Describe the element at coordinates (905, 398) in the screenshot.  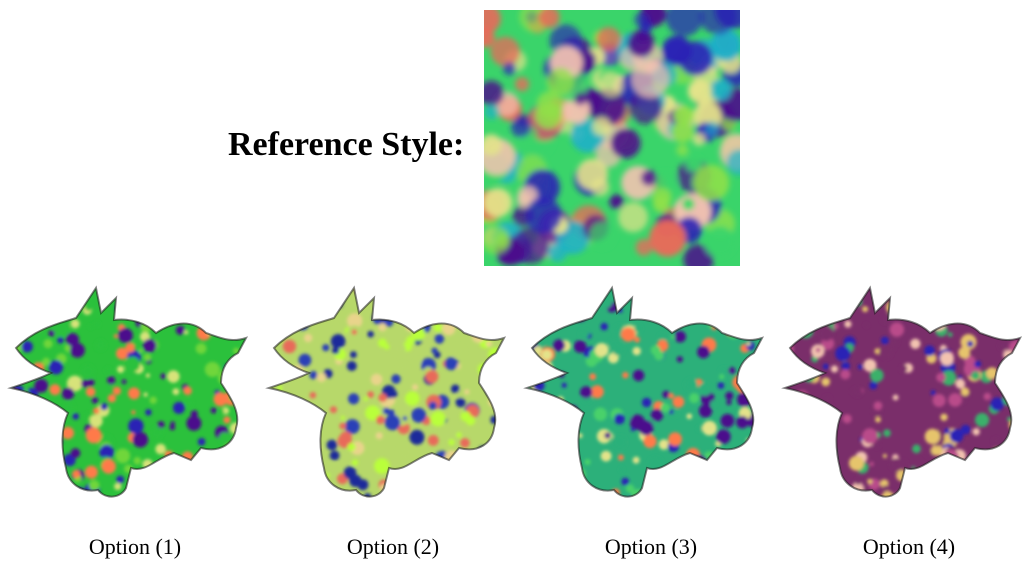
I see `option-4-dragon-render` at that location.